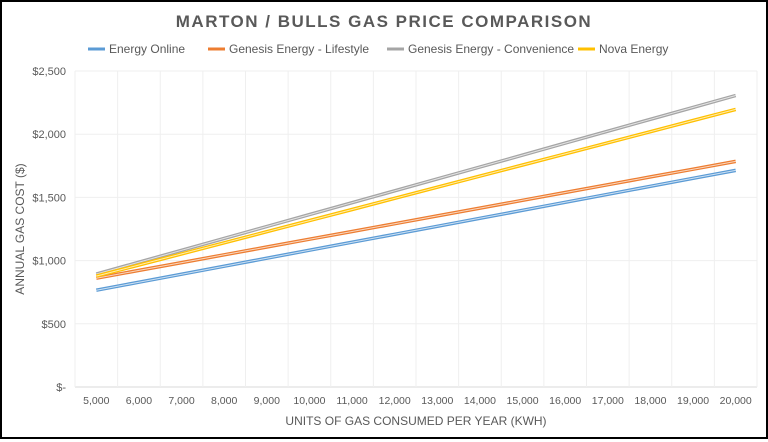  What do you see at coordinates (54, 325) in the screenshot?
I see `y-tick-label: $500` at bounding box center [54, 325].